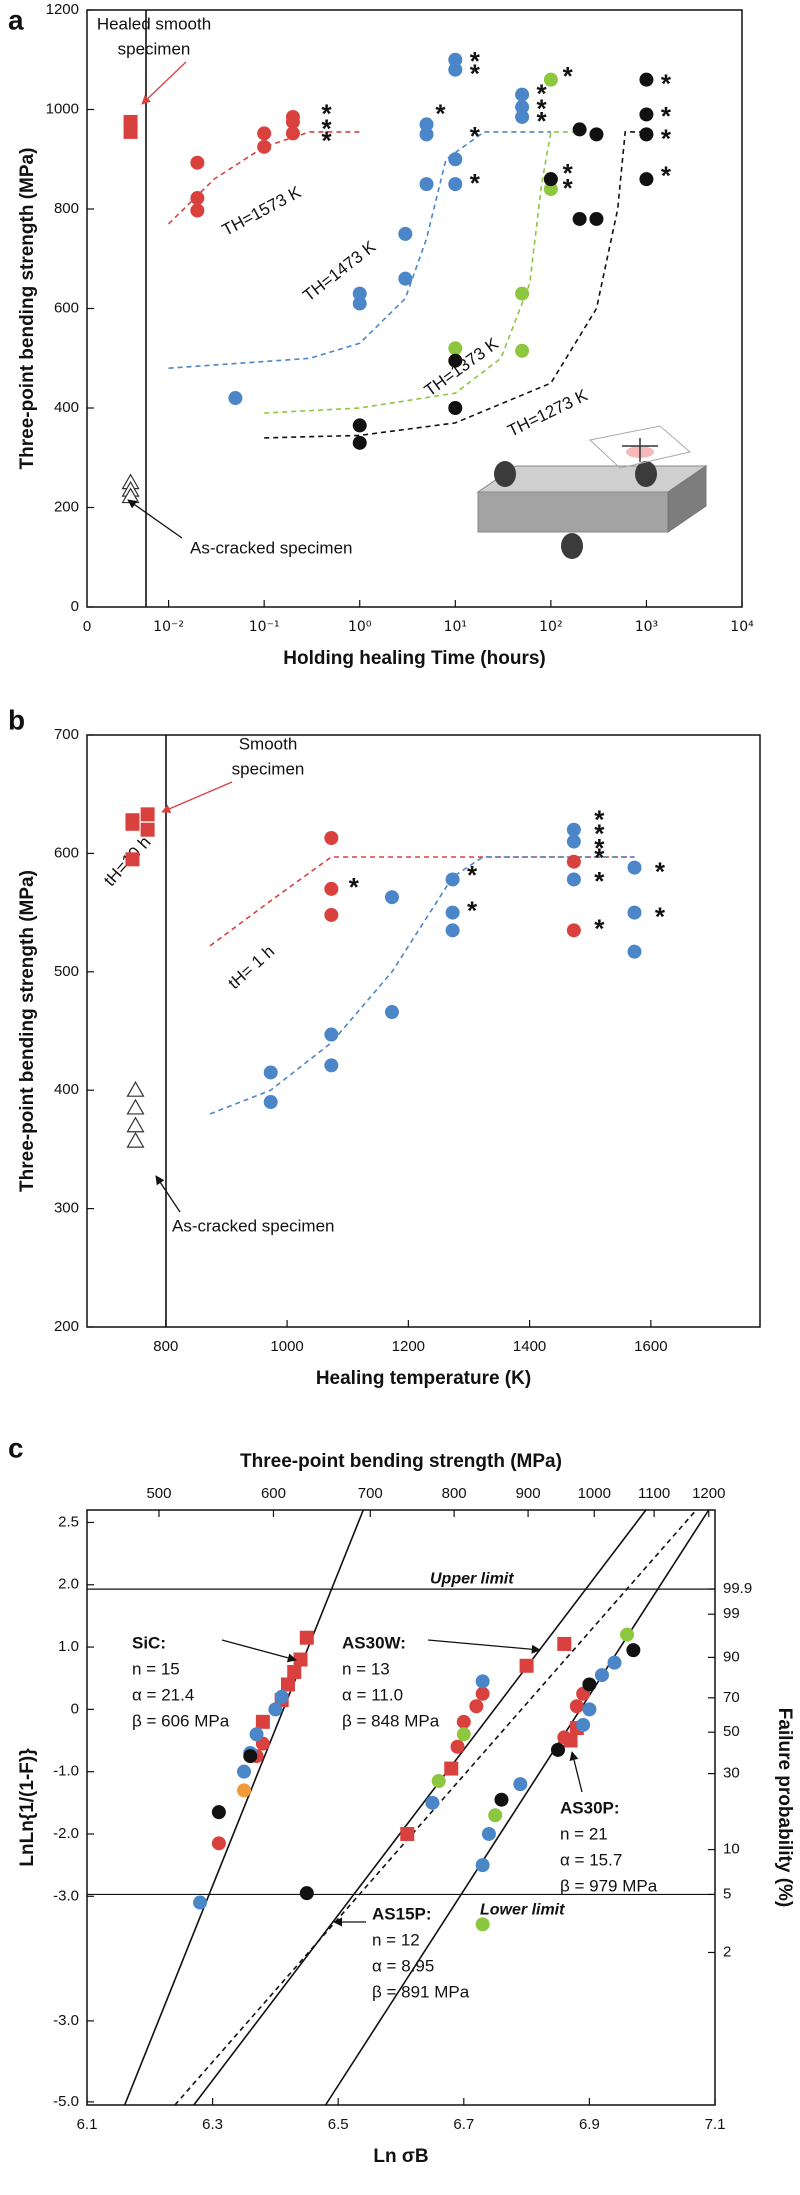 The image size is (800, 2195). I want to click on x-tick-label: 10⁻¹, so click(264, 627).